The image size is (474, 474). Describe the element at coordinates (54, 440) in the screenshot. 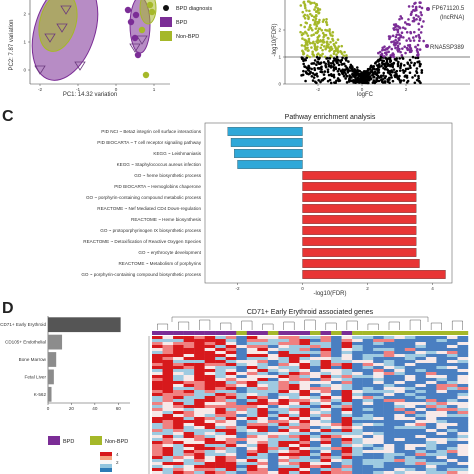

I see `heatmap-legend-swatch` at that location.